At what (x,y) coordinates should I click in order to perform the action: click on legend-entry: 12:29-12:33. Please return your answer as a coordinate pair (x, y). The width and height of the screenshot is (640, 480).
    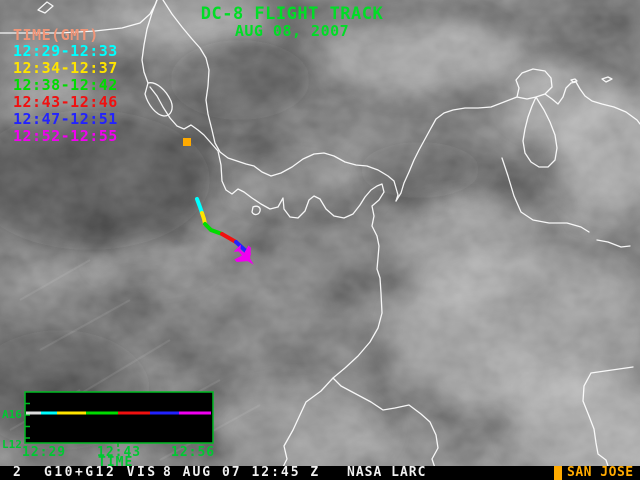
    Looking at the image, I should click on (65, 51).